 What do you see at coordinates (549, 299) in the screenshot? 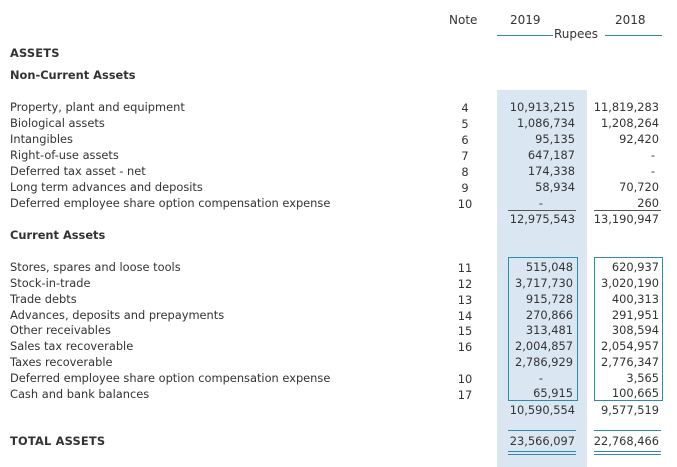
I see `row-2019: 915,728` at bounding box center [549, 299].